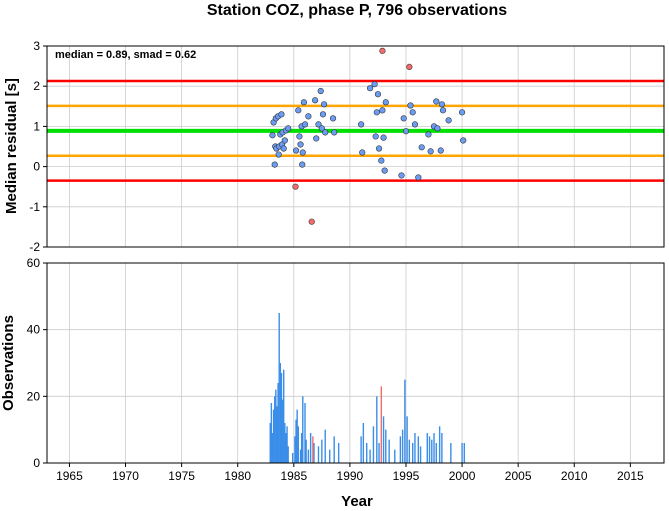 The image size is (669, 511). What do you see at coordinates (293, 476) in the screenshot?
I see `x-tick-label: 1985` at bounding box center [293, 476].